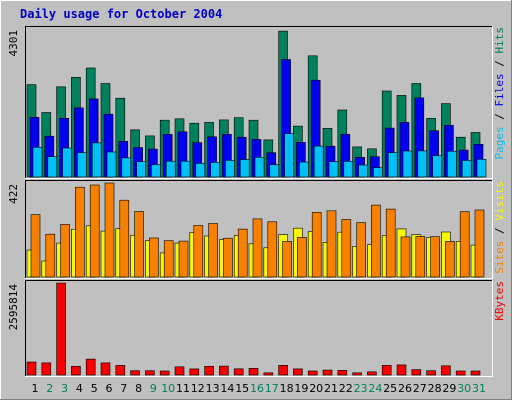 This screenshot has width=512, height=400. What do you see at coordinates (449, 388) in the screenshot?
I see `day-label-29: 29` at bounding box center [449, 388].